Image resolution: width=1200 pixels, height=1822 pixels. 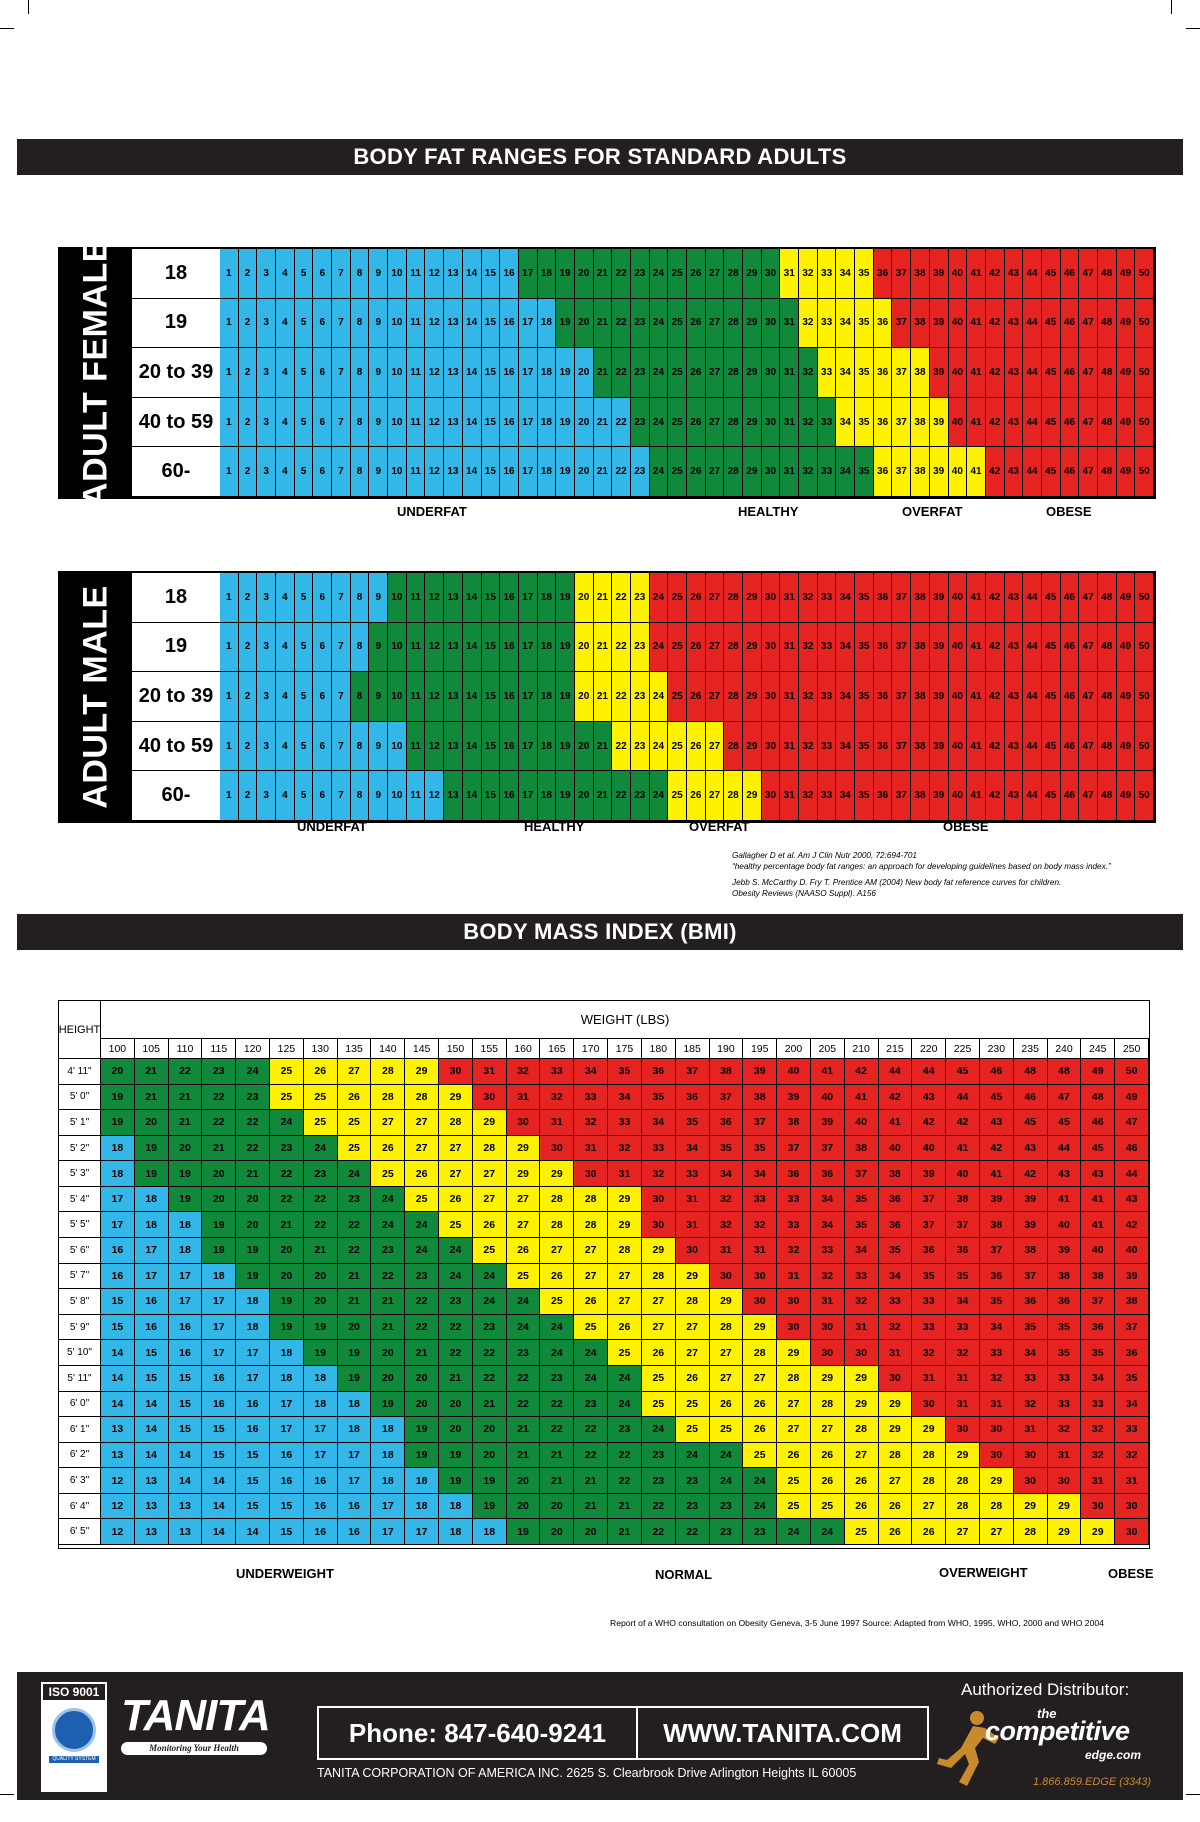 What do you see at coordinates (176, 423) in the screenshot?
I see `female-age-label: 40 to 59` at bounding box center [176, 423].